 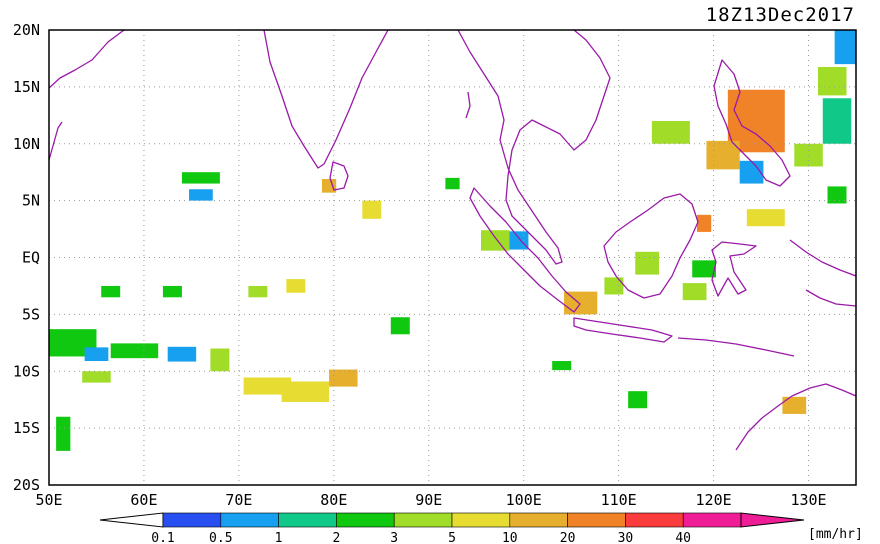 What do you see at coordinates (26, 87) in the screenshot?
I see `lat-tick-label: 15N` at bounding box center [26, 87].